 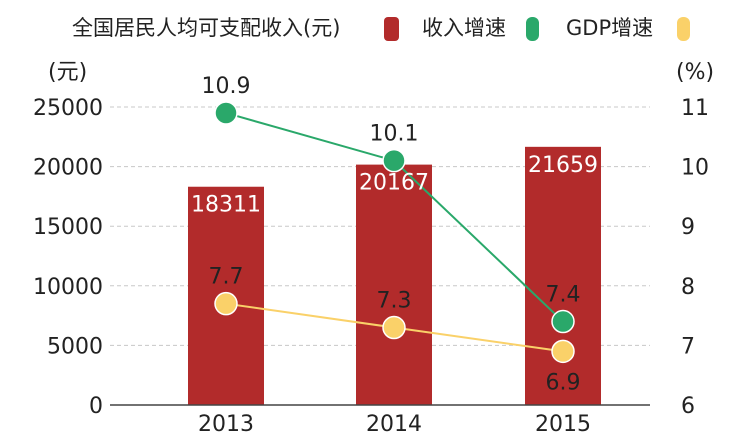 I want to click on income-growth-label-2014: 10.1, so click(x=394, y=134).